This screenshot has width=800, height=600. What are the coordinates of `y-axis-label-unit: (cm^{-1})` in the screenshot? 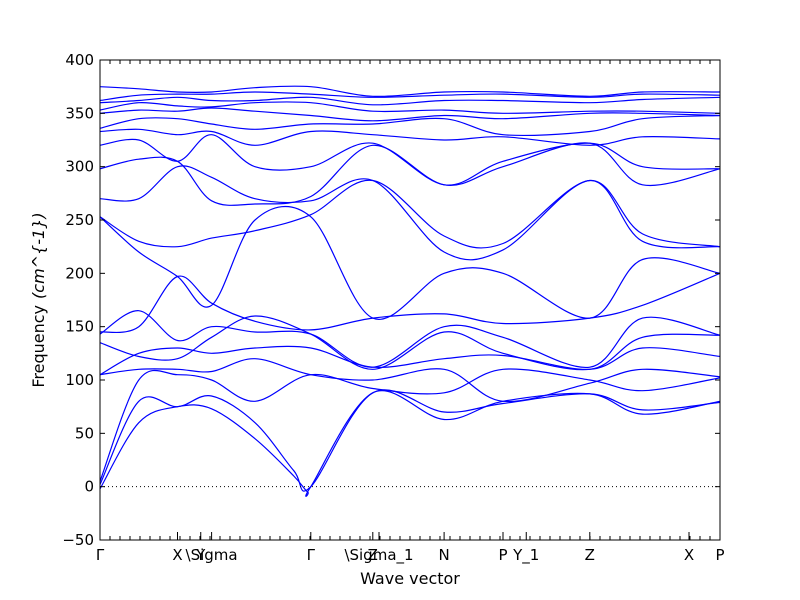 It's located at (38, 255).